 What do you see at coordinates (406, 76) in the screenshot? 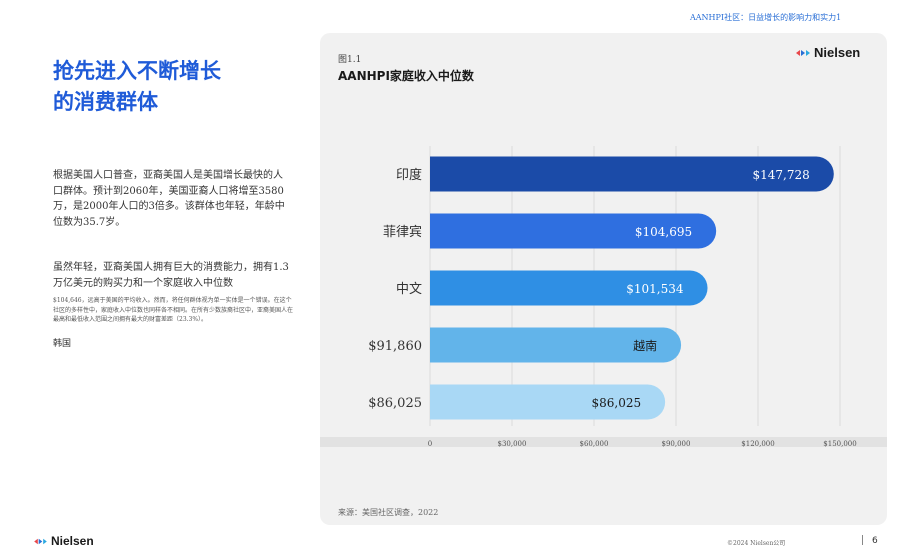
I see `figure-title: AANHPI家庭收入中位数` at bounding box center [406, 76].